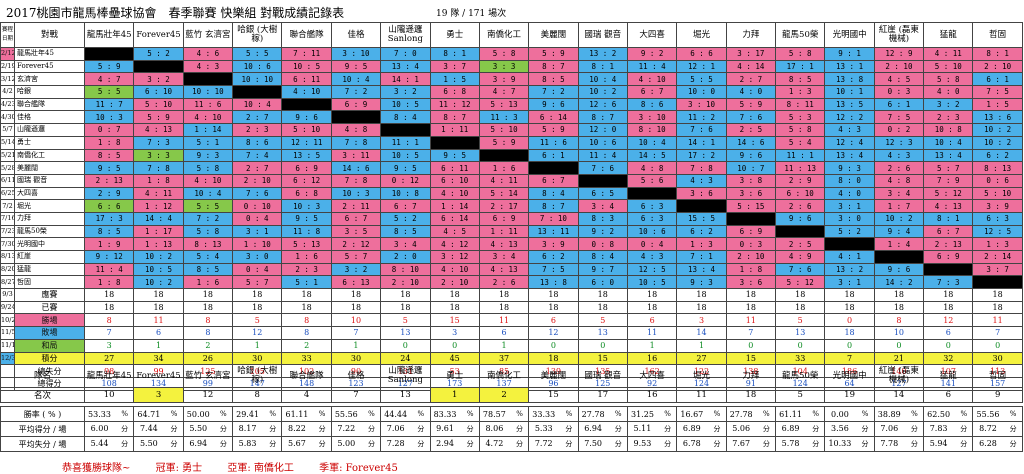 The width and height of the screenshot is (1024, 474). I want to click on score-text: 8 : 7, so click(553, 206).